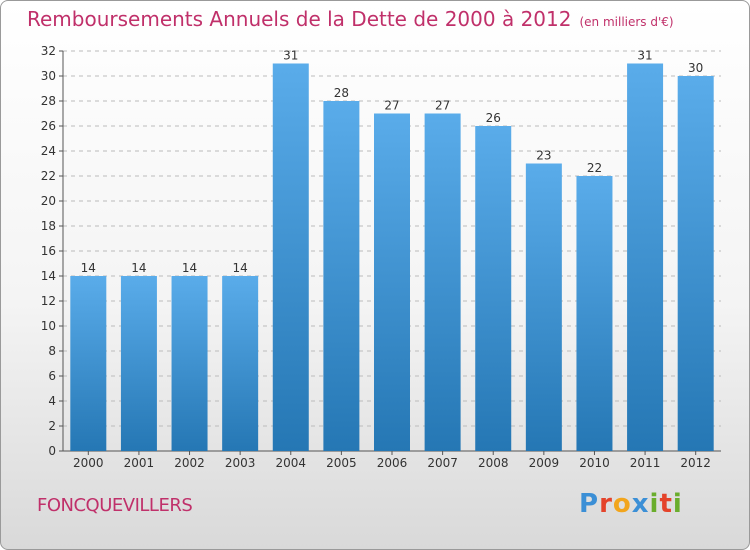  Describe the element at coordinates (543, 156) in the screenshot. I see `data-label: 23` at that location.